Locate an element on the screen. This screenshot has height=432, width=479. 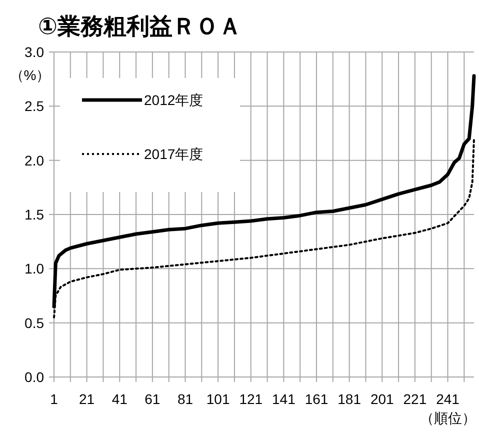
x-tick-label: 1 is located at coordinates (54, 399).